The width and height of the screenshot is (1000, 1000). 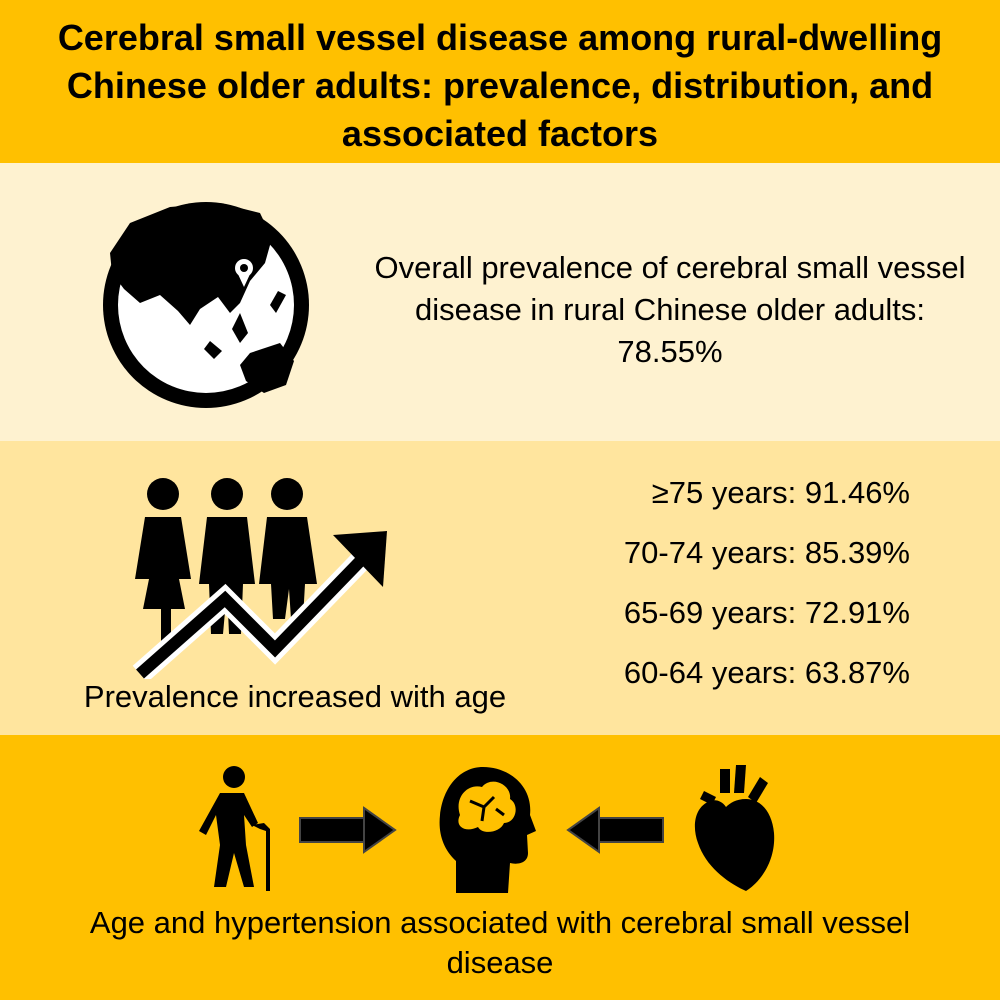 I want to click on heart-icon, so click(x=734, y=828).